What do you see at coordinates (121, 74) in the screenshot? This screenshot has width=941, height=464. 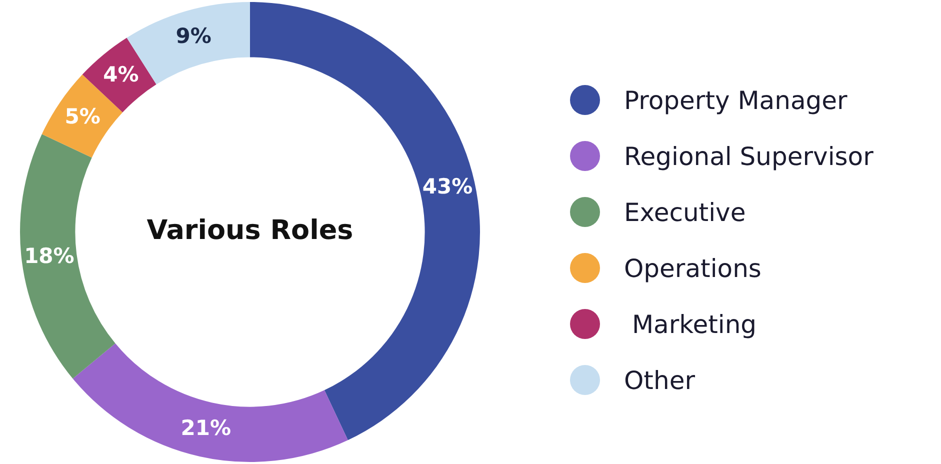 I see `data-label: 4%` at bounding box center [121, 74].